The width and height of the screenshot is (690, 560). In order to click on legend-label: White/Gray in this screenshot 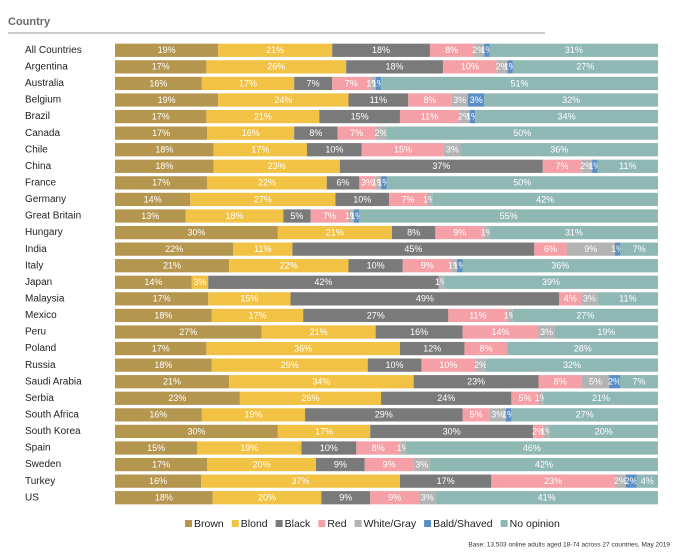, I will do `click(390, 524)`.